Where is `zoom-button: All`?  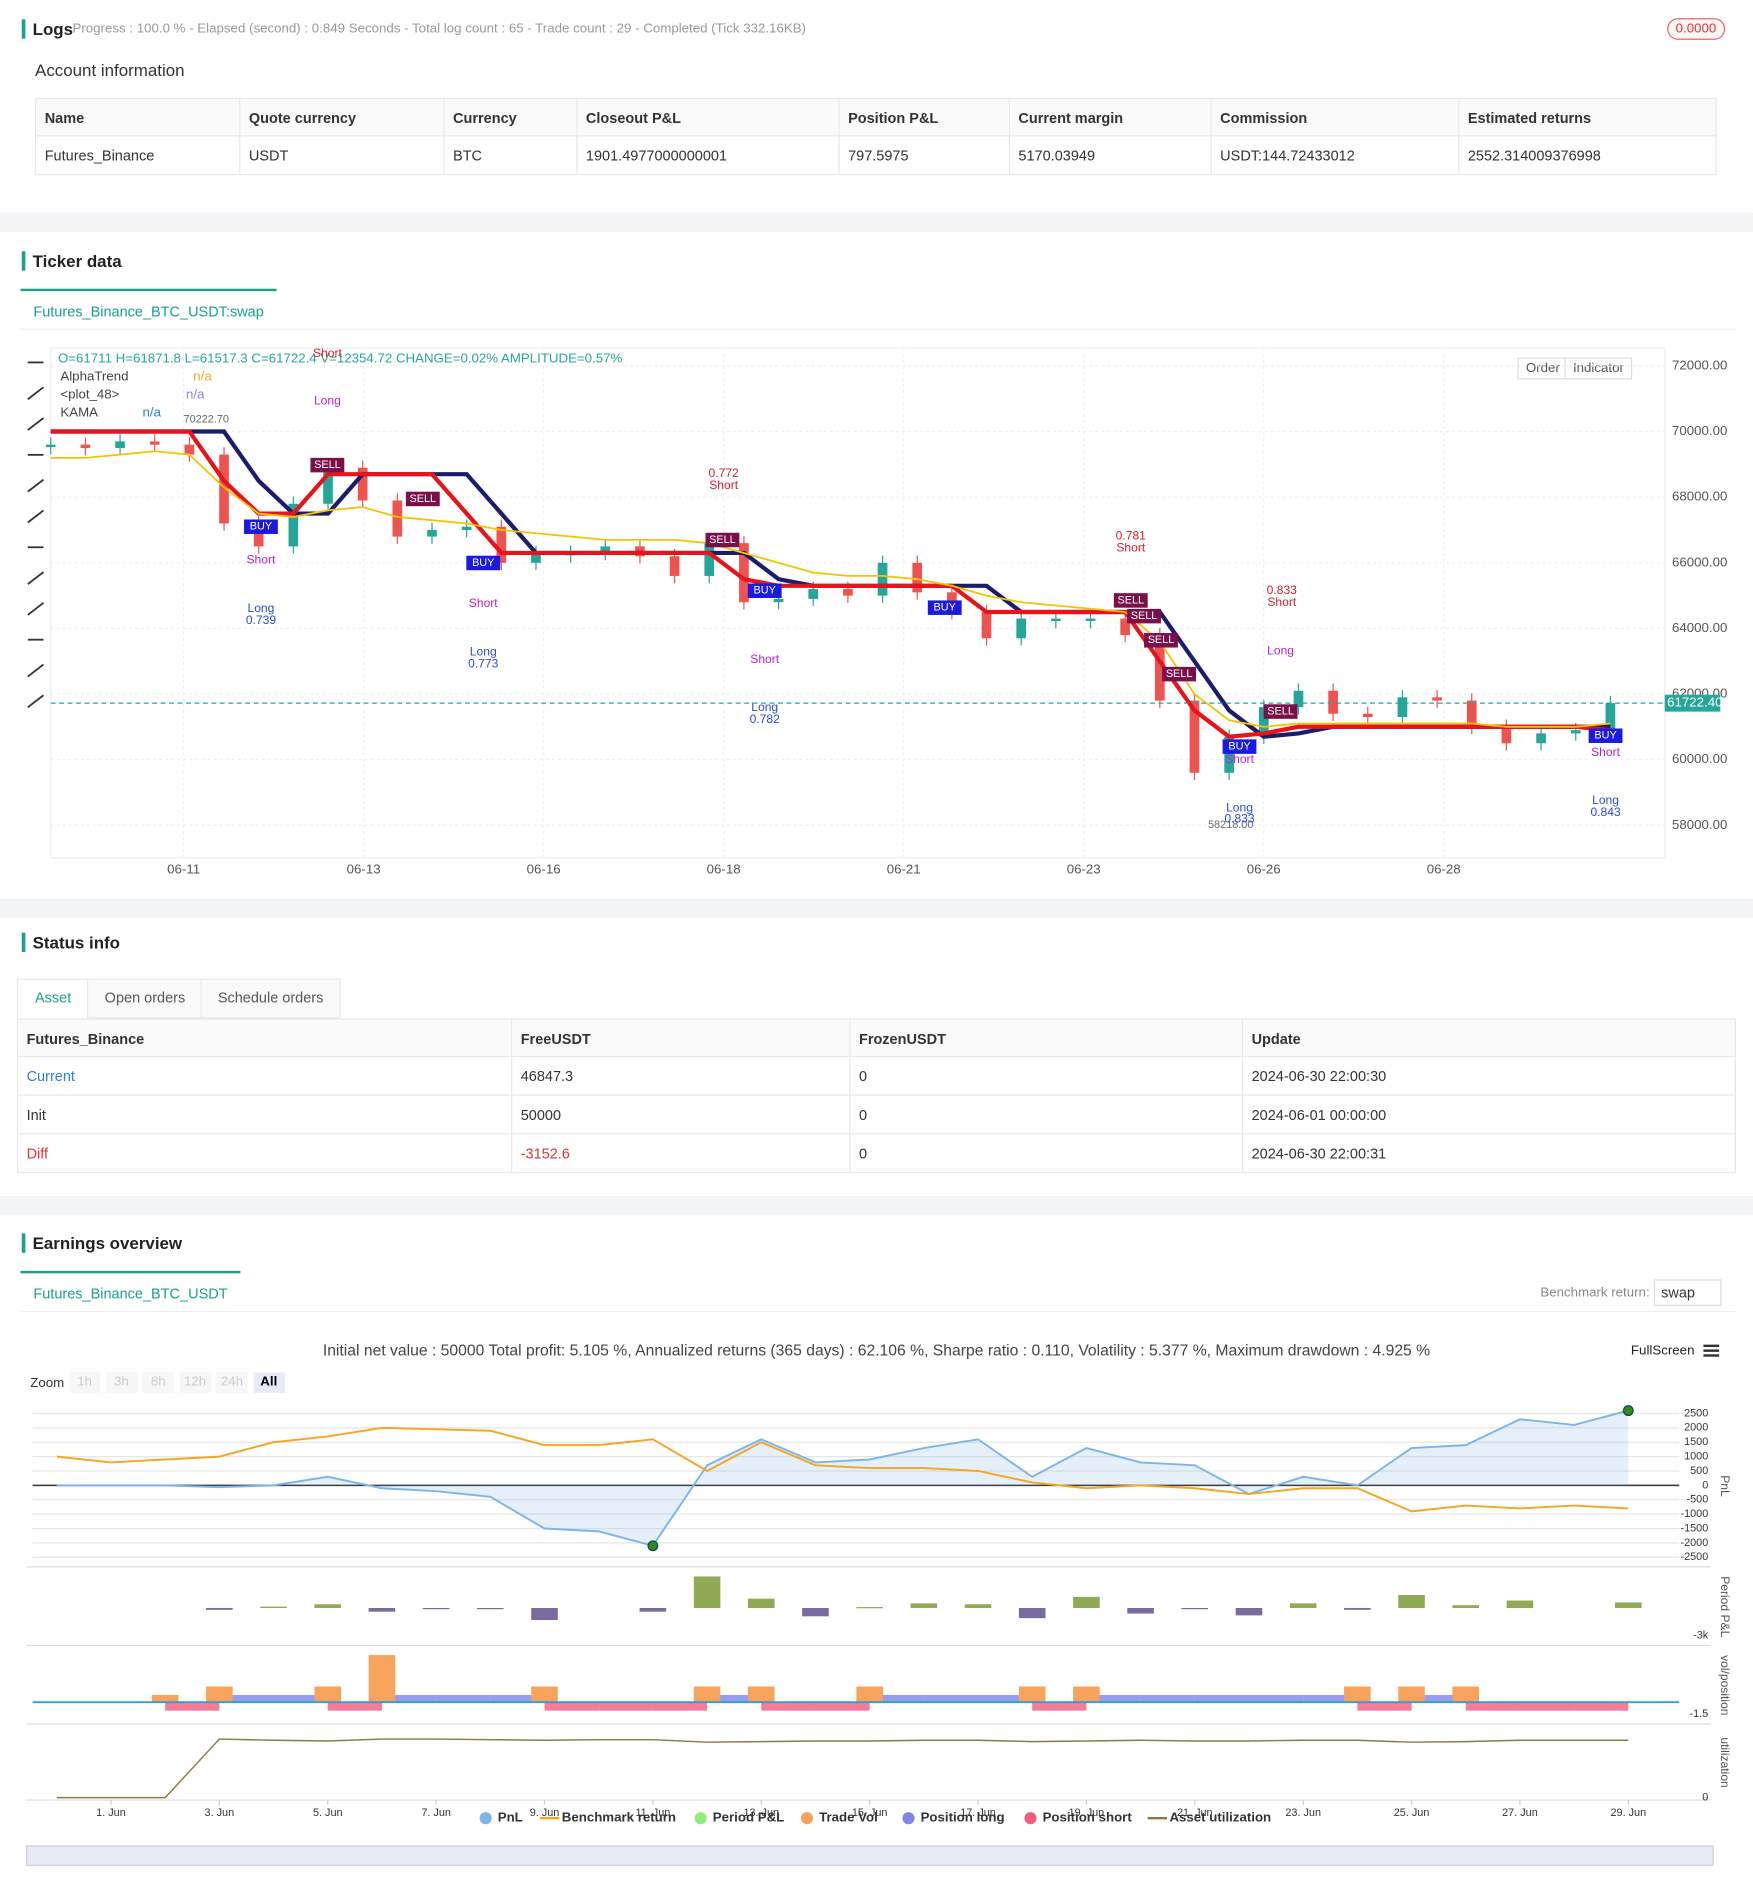
zoom-button: All is located at coordinates (269, 1382).